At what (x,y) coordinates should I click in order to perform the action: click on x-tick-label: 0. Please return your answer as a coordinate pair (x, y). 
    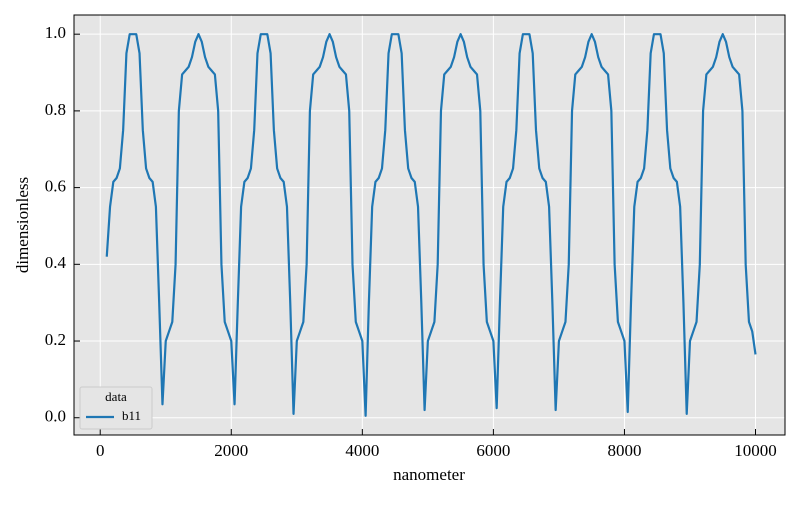
    Looking at the image, I should click on (100, 450).